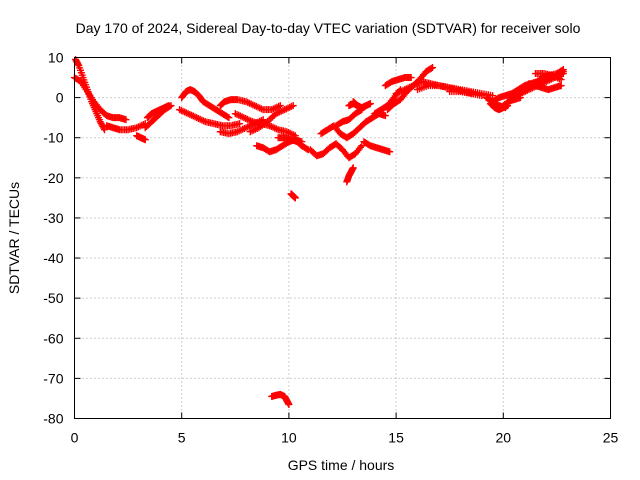 The image size is (640, 480). Describe the element at coordinates (341, 465) in the screenshot. I see `x-axis-label: GPS time / hours` at that location.